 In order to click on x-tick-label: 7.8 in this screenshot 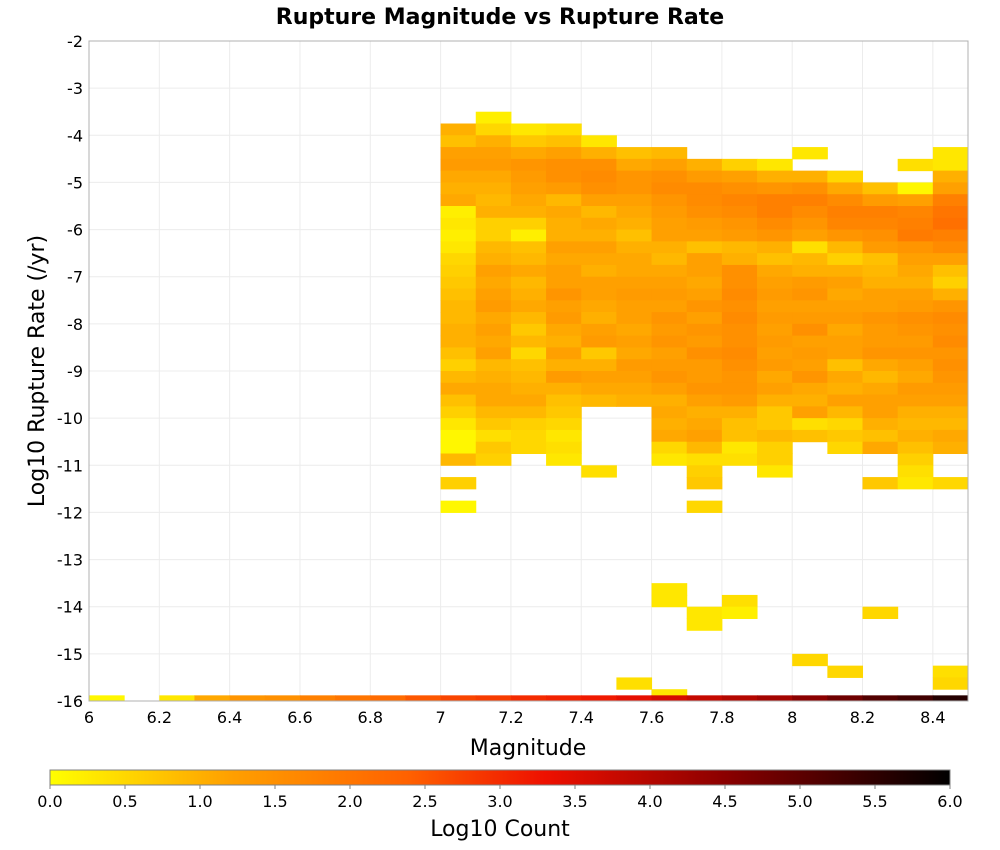, I will do `click(721, 717)`.